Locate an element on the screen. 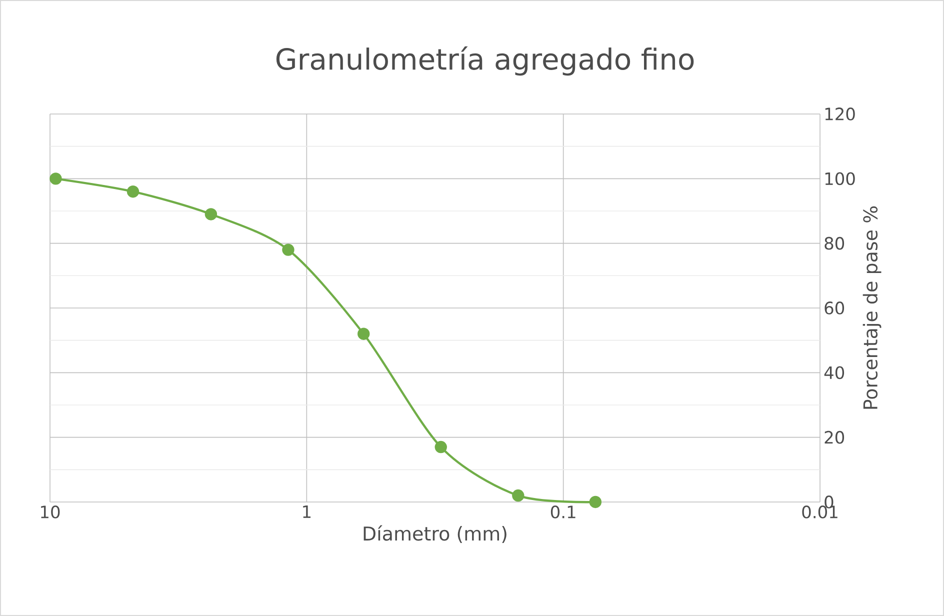 The width and height of the screenshot is (944, 616). x-tick-label: 1 is located at coordinates (307, 512).